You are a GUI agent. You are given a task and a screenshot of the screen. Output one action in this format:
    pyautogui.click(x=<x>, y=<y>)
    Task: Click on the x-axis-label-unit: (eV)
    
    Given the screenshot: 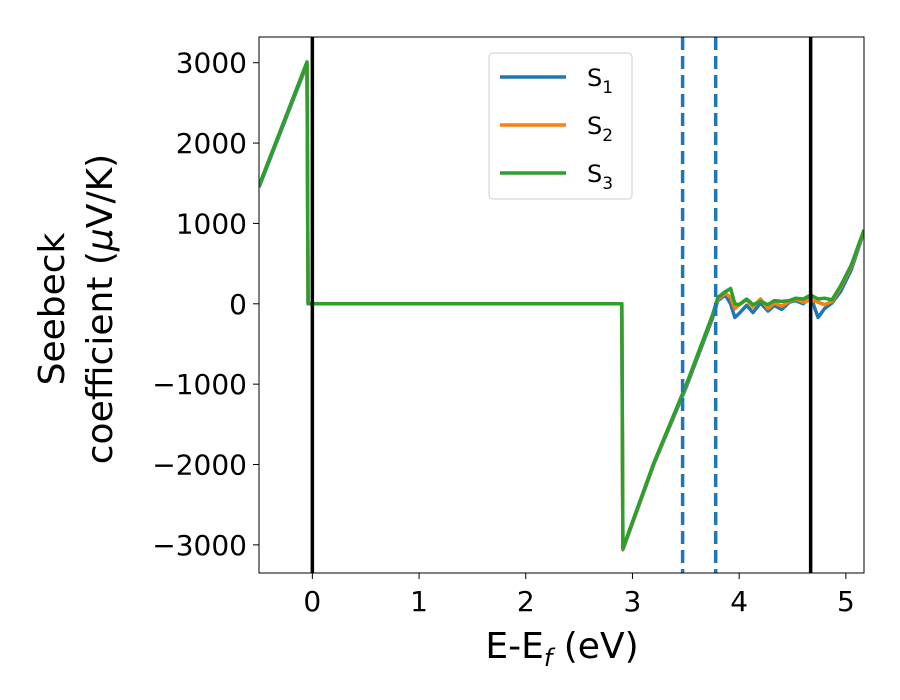 What is the action you would take?
    pyautogui.click(x=595, y=646)
    